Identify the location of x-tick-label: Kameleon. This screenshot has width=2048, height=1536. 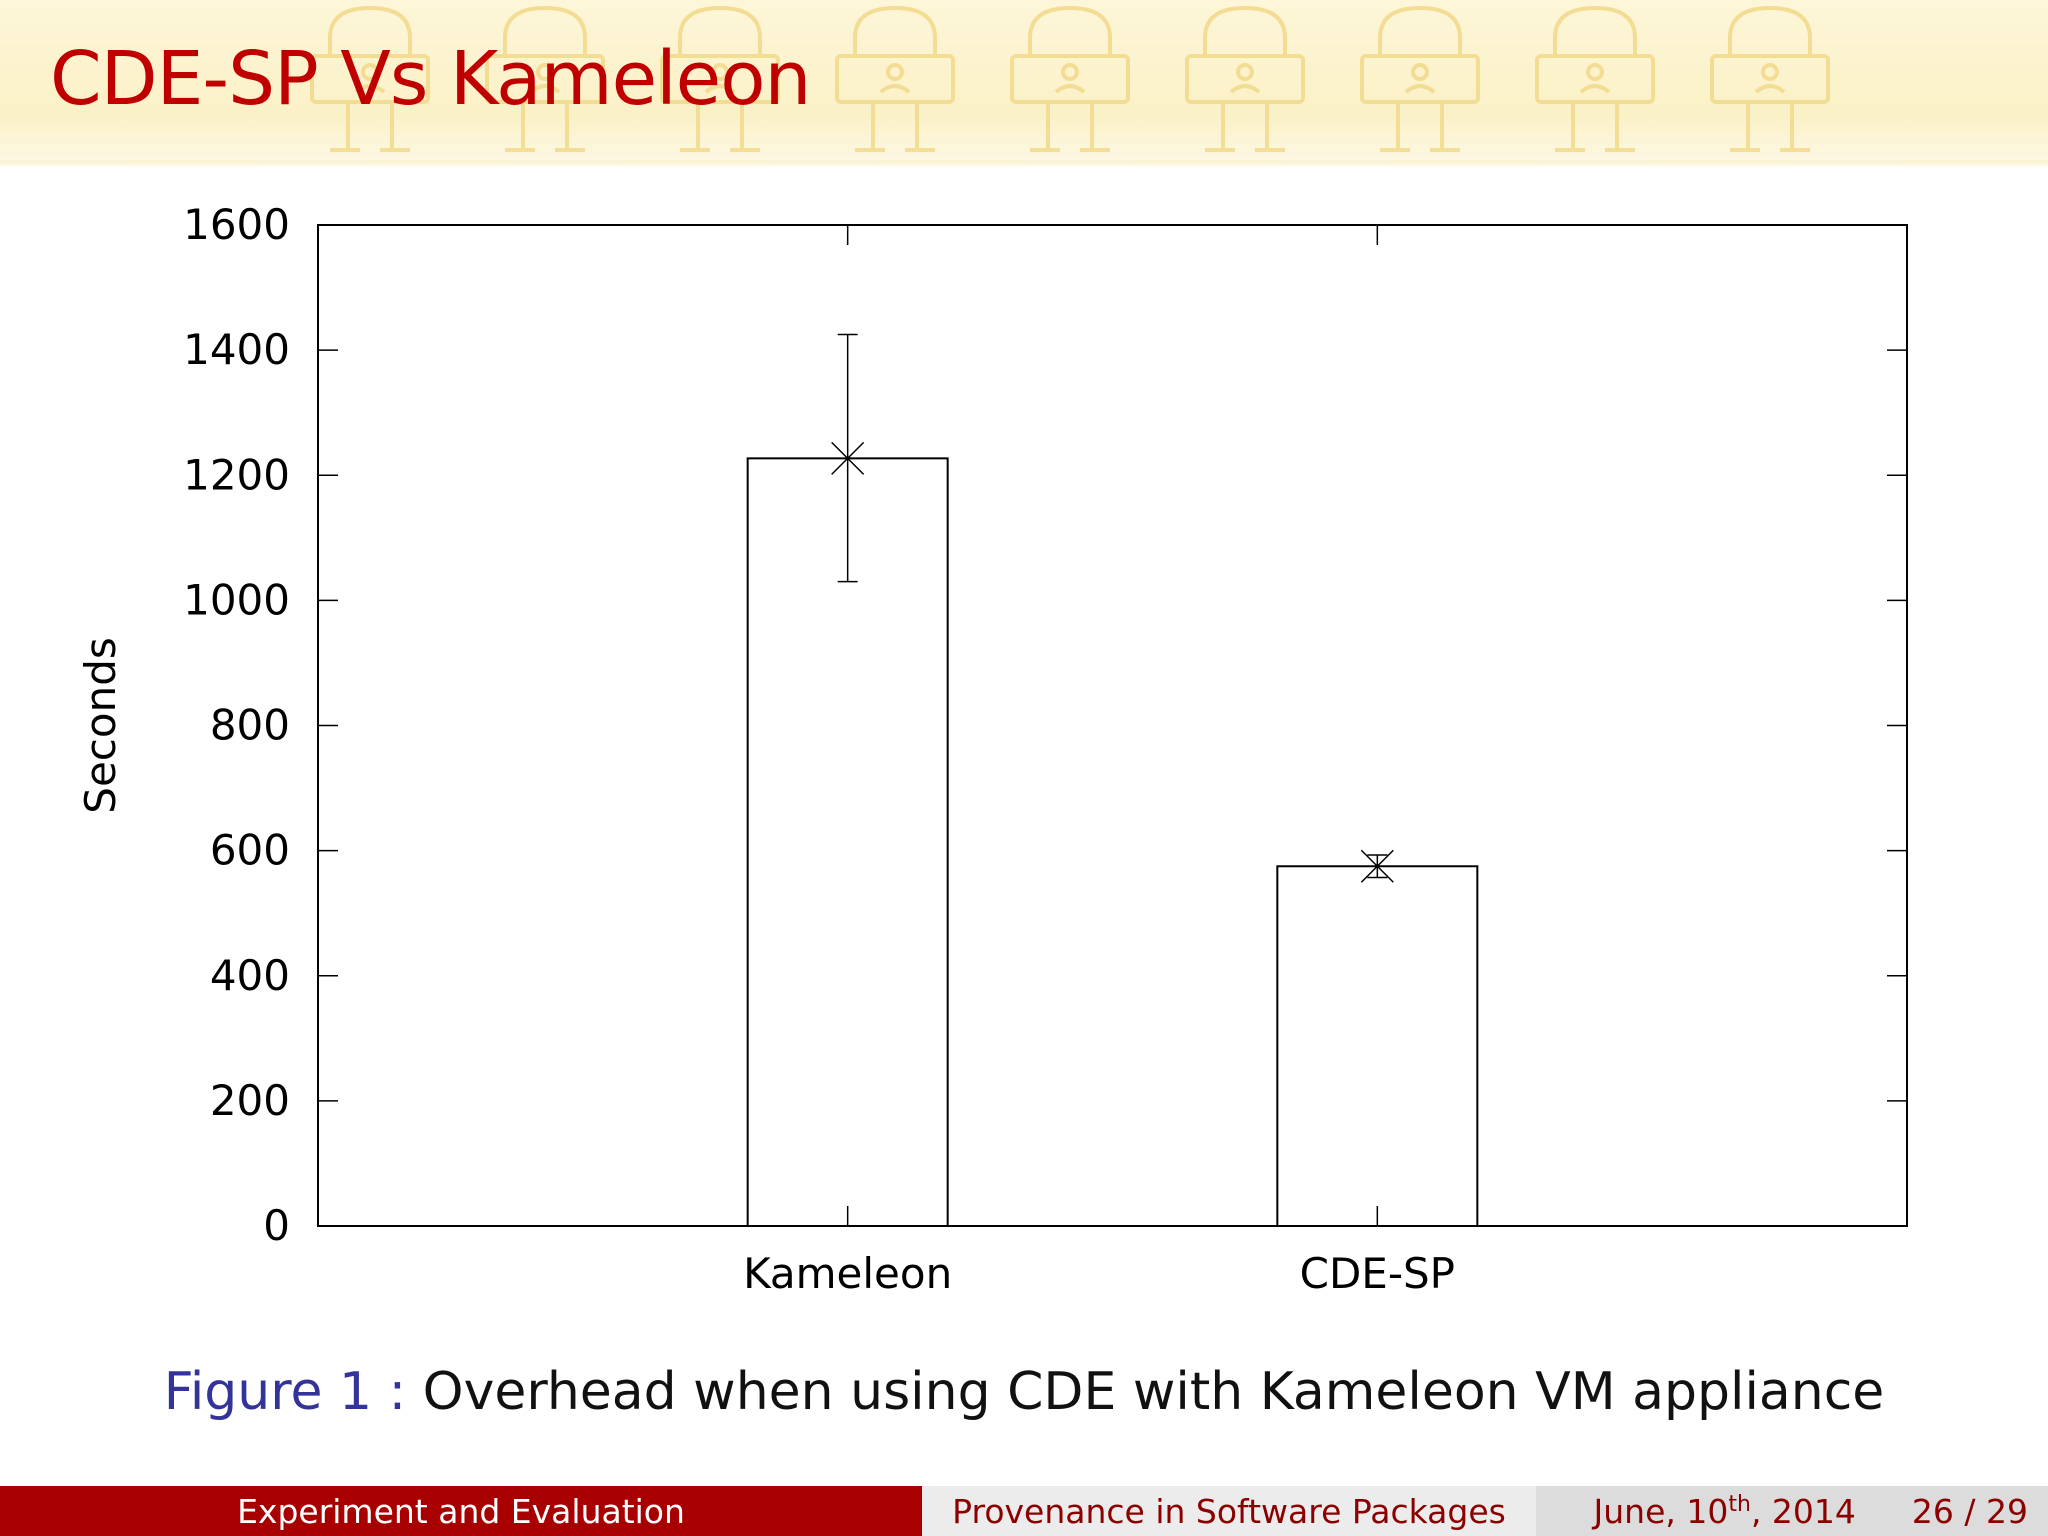
(847, 1273).